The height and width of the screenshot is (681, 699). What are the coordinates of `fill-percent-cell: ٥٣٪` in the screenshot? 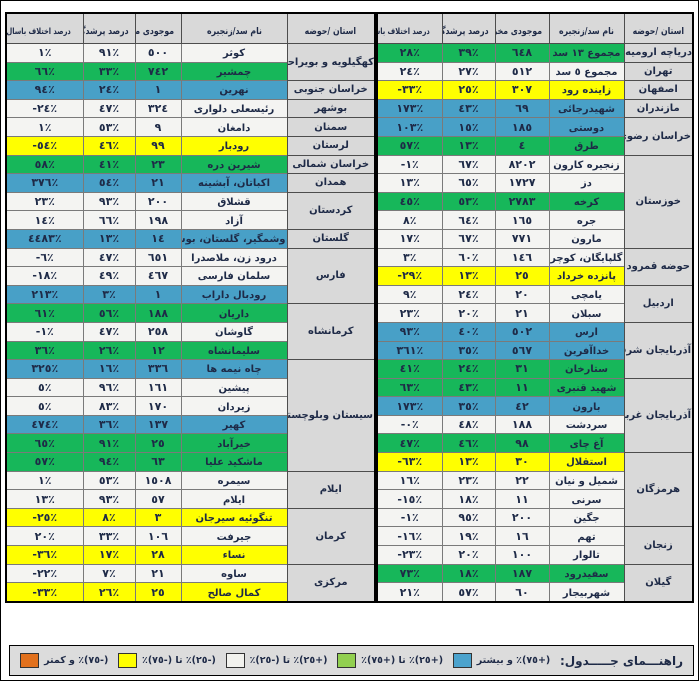 It's located at (468, 201).